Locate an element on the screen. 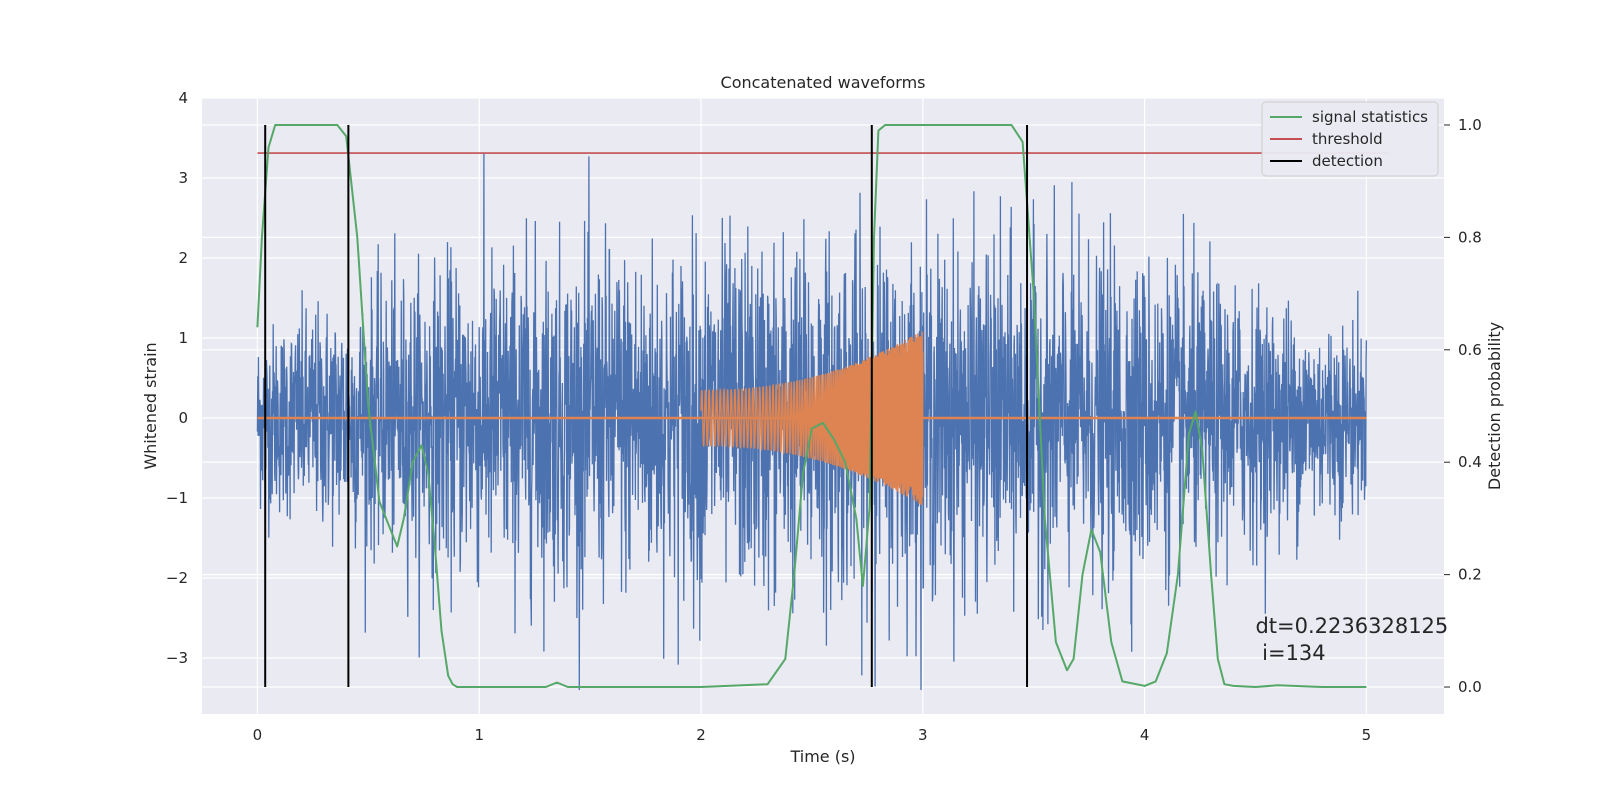 This screenshot has height=800, width=1600. legend: signal statistics threshold detection is located at coordinates (1350, 139).